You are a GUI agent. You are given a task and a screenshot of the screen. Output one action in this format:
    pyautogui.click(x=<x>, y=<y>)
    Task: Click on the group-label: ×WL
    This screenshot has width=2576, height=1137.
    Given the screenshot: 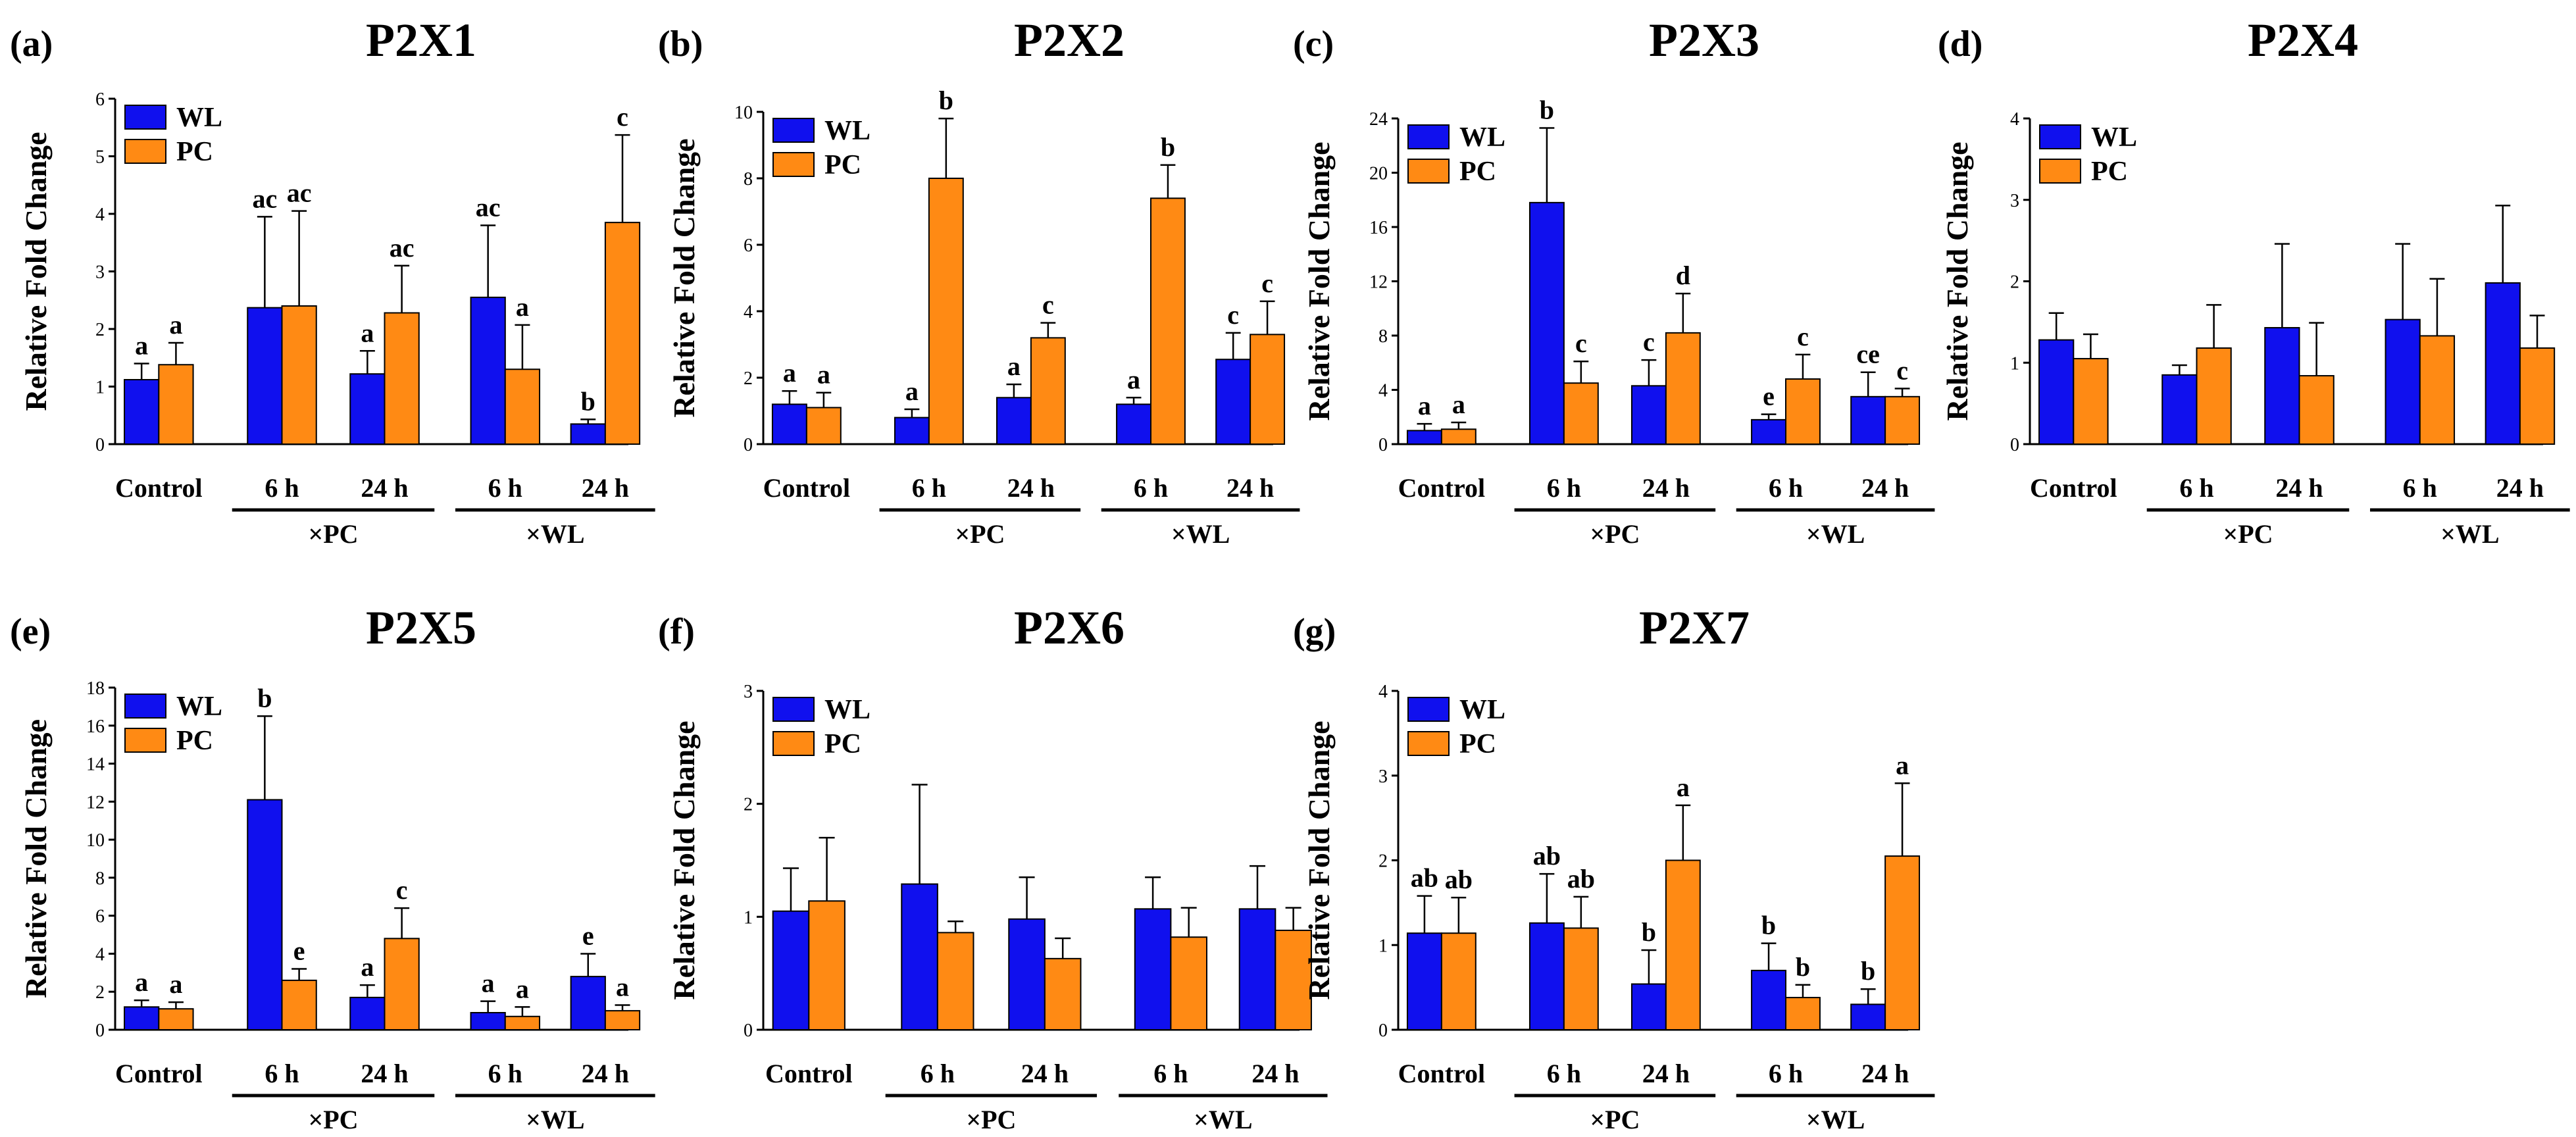 What is the action you would take?
    pyautogui.click(x=555, y=1119)
    